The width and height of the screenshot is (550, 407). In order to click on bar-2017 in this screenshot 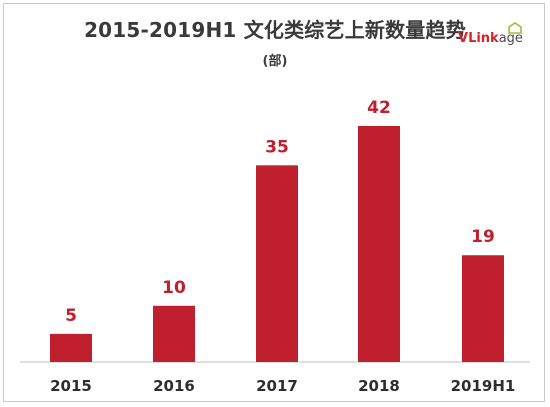, I will do `click(277, 263)`.